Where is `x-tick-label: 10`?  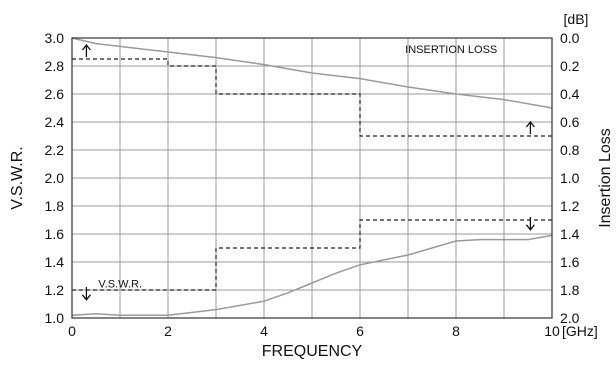 x-tick-label: 10 is located at coordinates (552, 331).